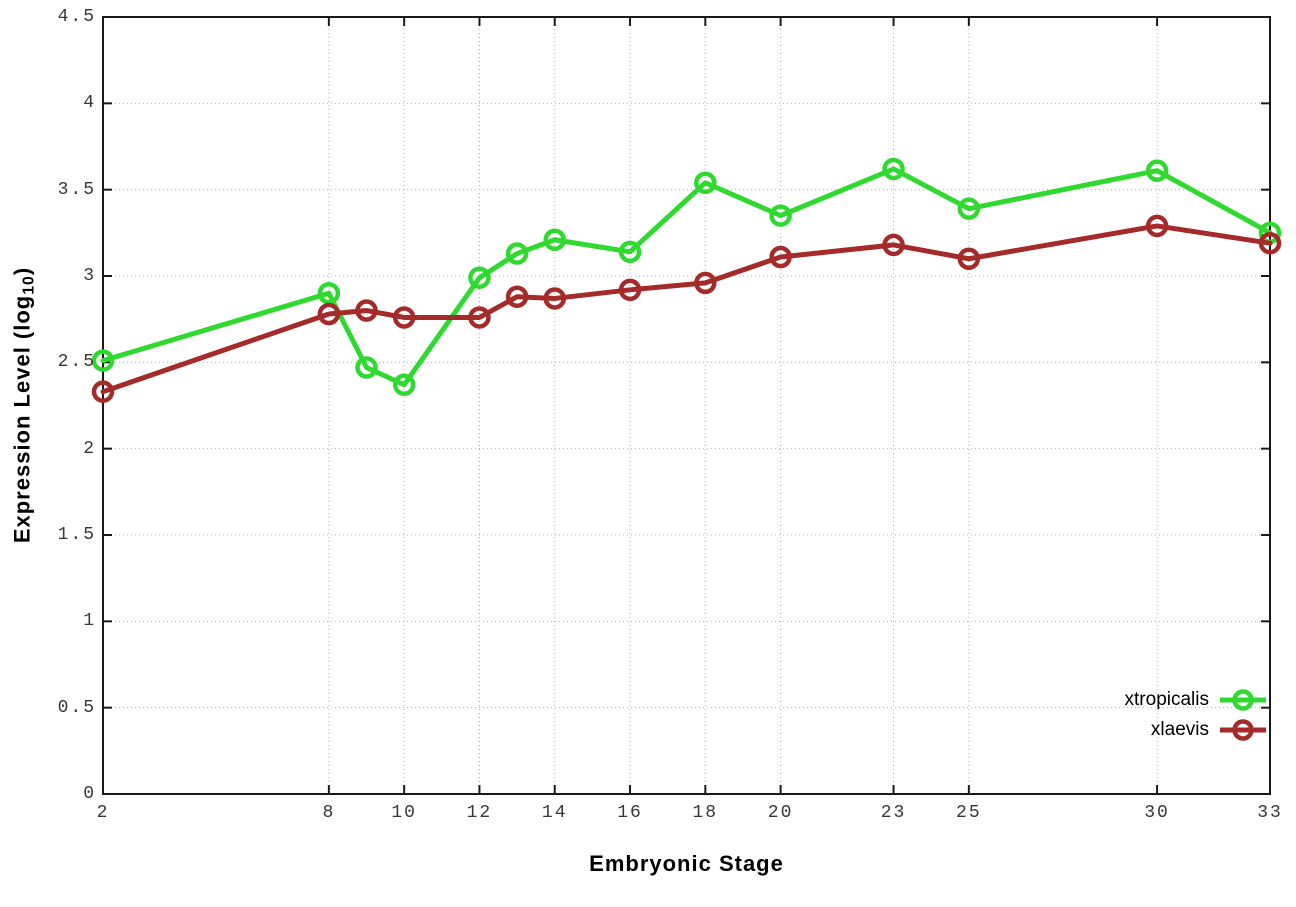 The image size is (1296, 907). What do you see at coordinates (22, 271) in the screenshot?
I see `y-axis-title-suffix: )` at bounding box center [22, 271].